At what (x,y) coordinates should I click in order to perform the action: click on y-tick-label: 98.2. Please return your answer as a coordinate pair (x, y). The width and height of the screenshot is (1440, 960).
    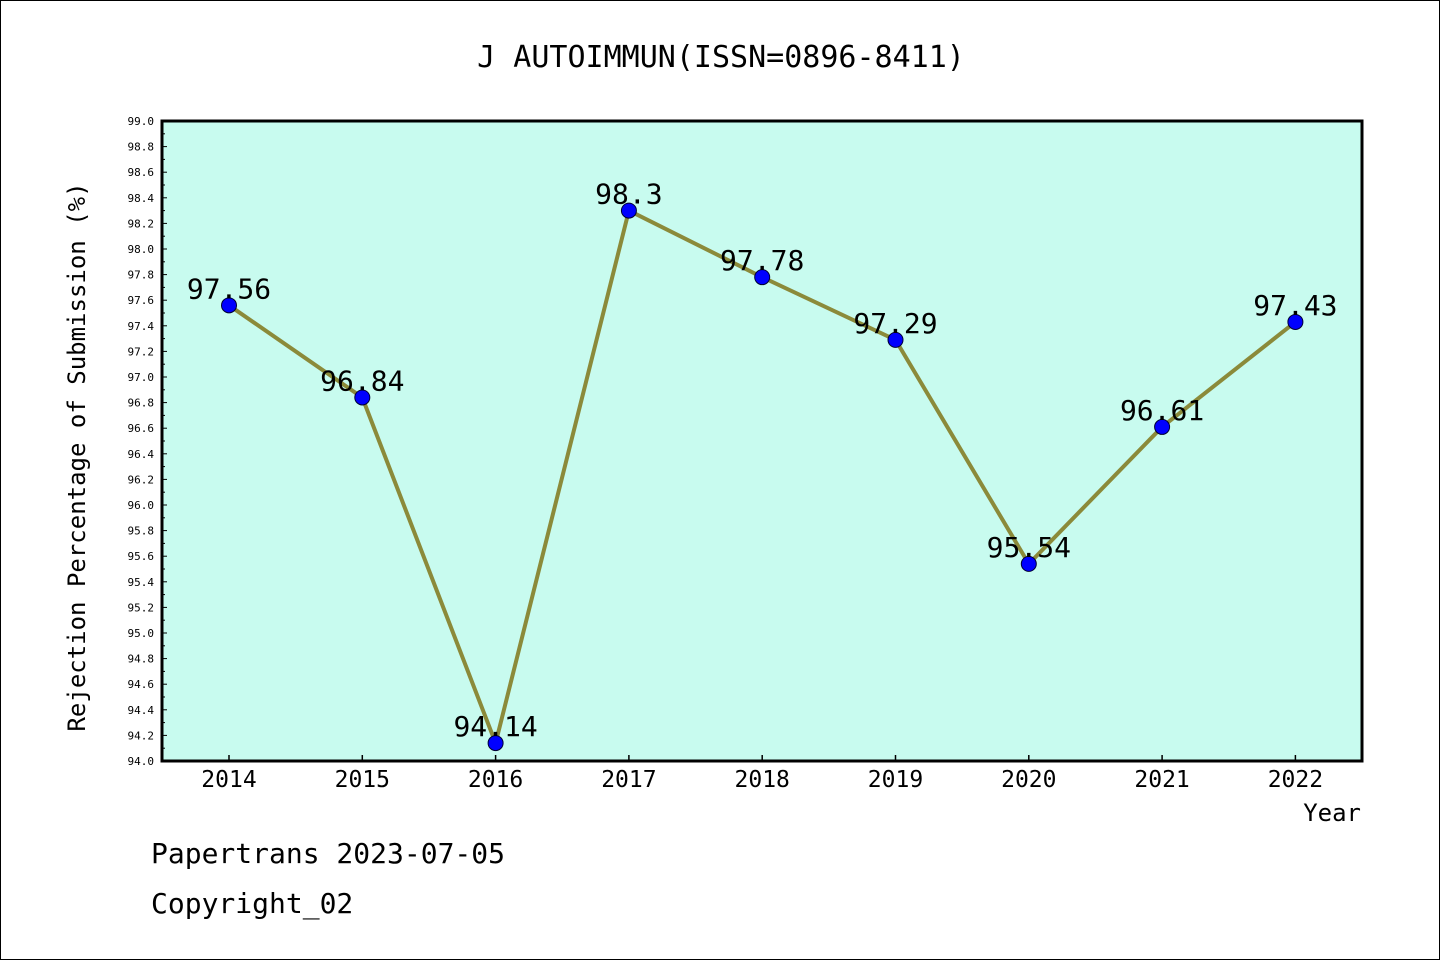
    Looking at the image, I should click on (141, 223).